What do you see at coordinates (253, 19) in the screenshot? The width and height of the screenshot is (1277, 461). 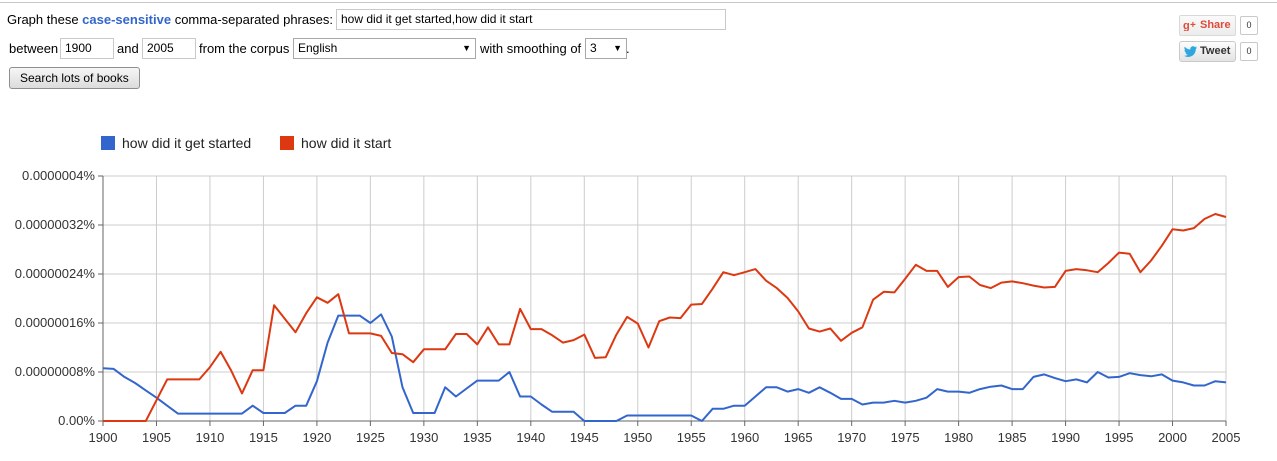 I see `query-suffix: comma-separated phrases:` at bounding box center [253, 19].